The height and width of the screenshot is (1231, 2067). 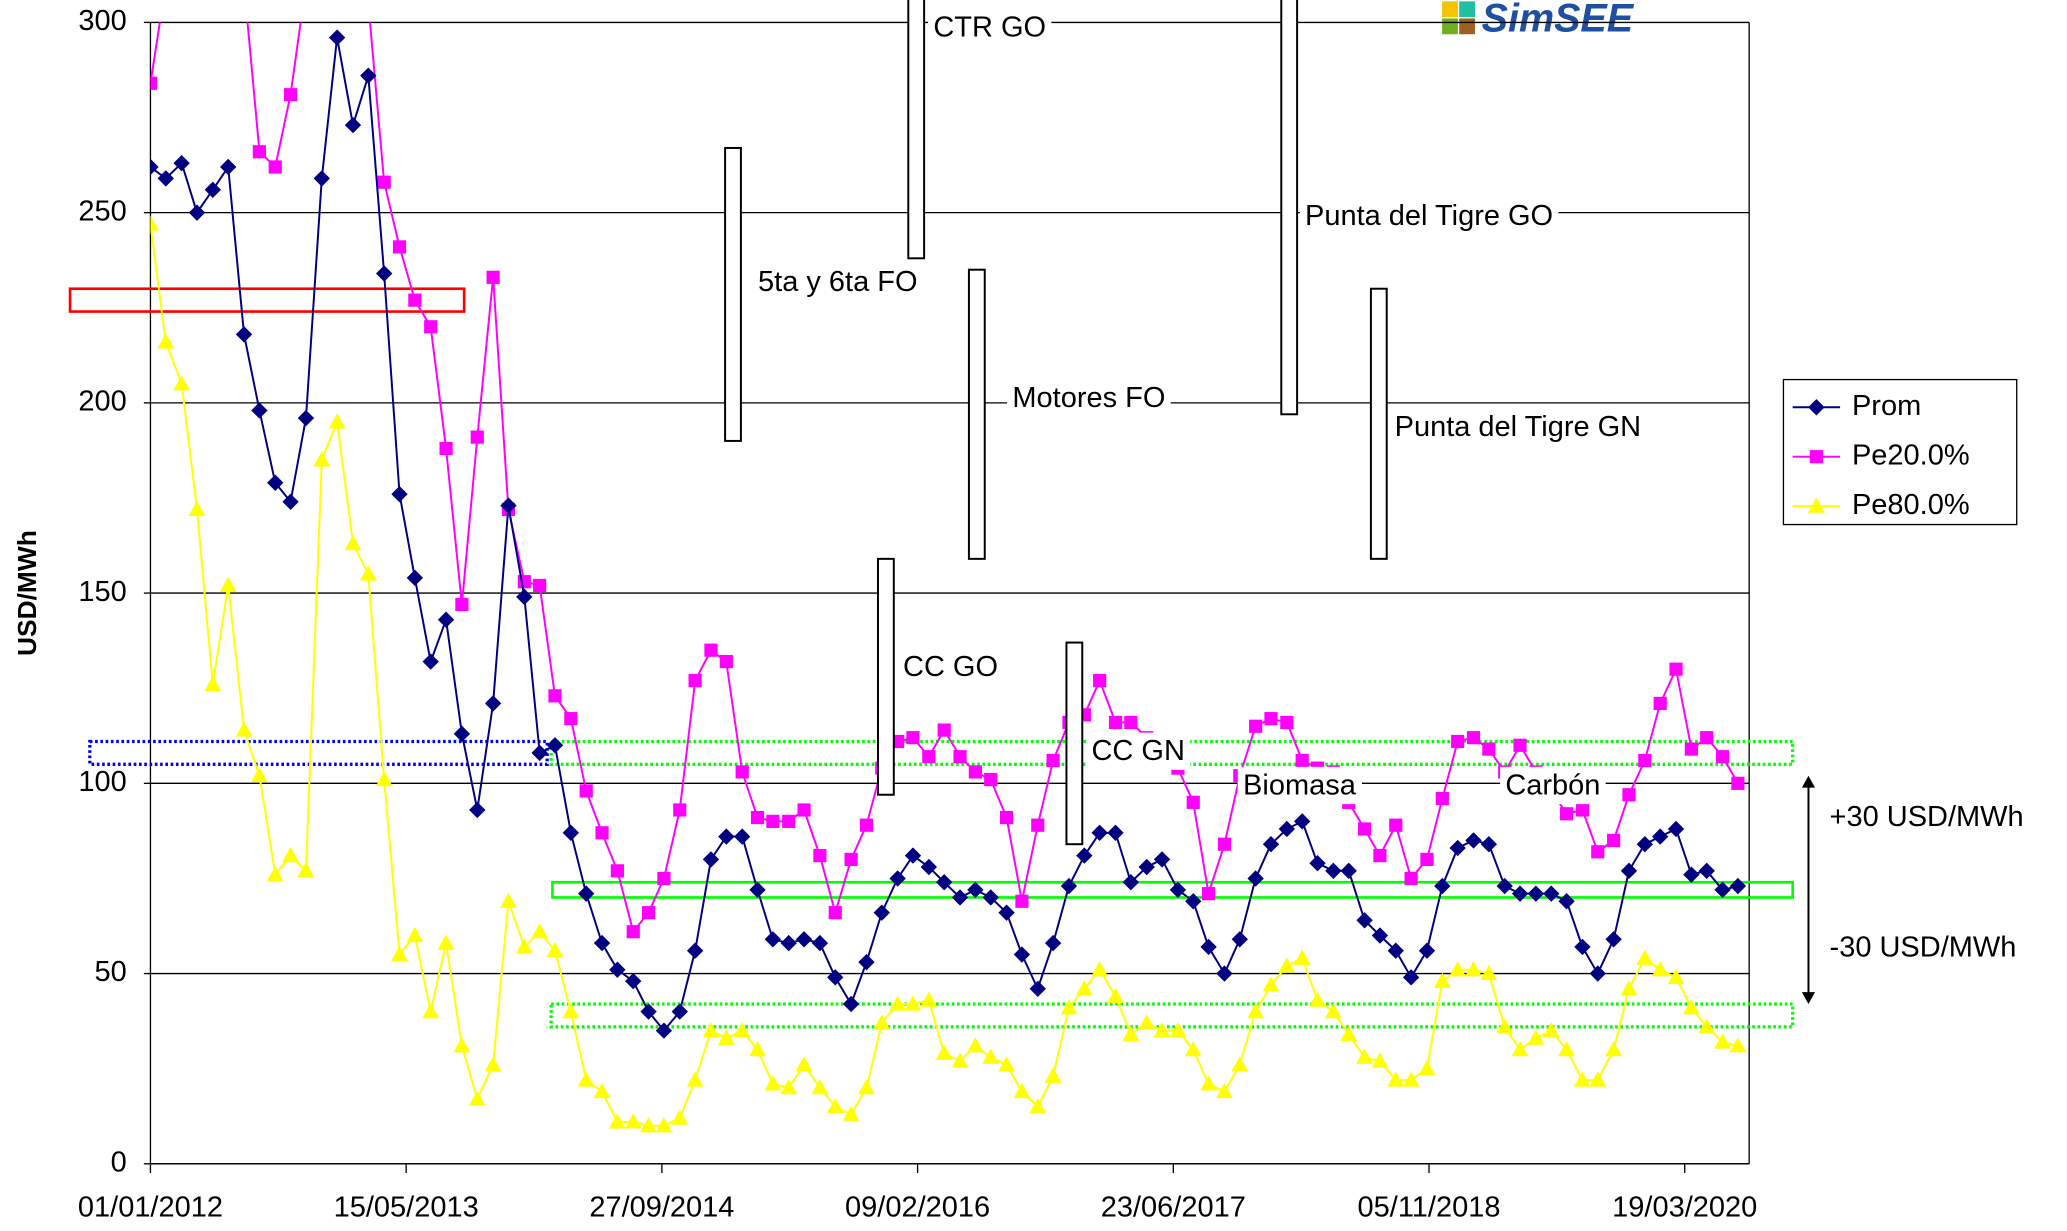 What do you see at coordinates (119, 1162) in the screenshot?
I see `y-tick-label: 0` at bounding box center [119, 1162].